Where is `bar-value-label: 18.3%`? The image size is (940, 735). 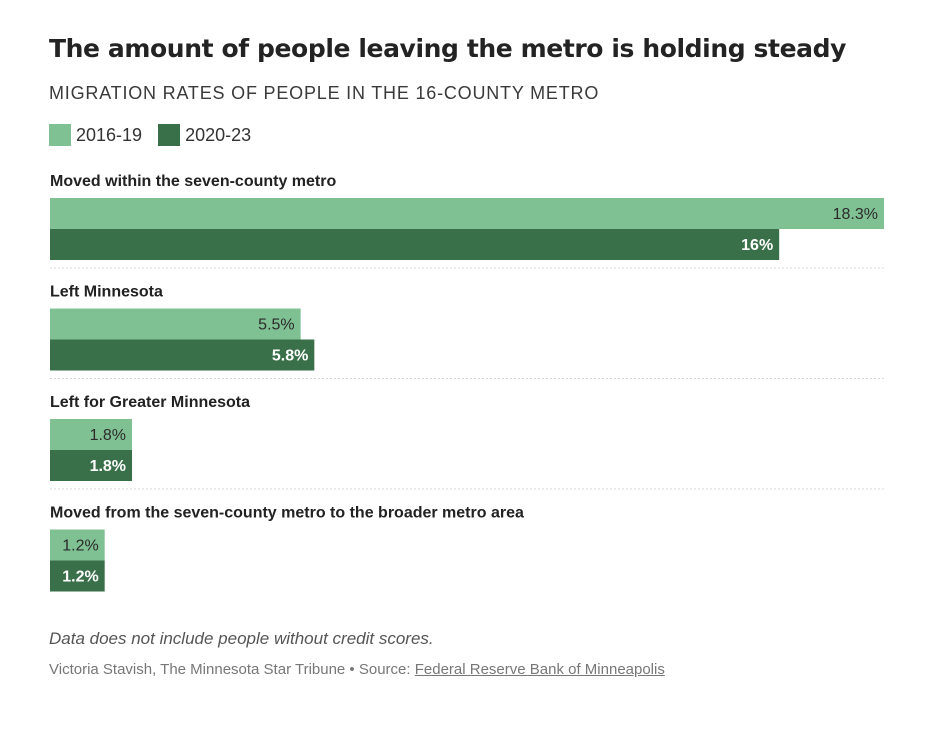 bar-value-label: 18.3% is located at coordinates (855, 214).